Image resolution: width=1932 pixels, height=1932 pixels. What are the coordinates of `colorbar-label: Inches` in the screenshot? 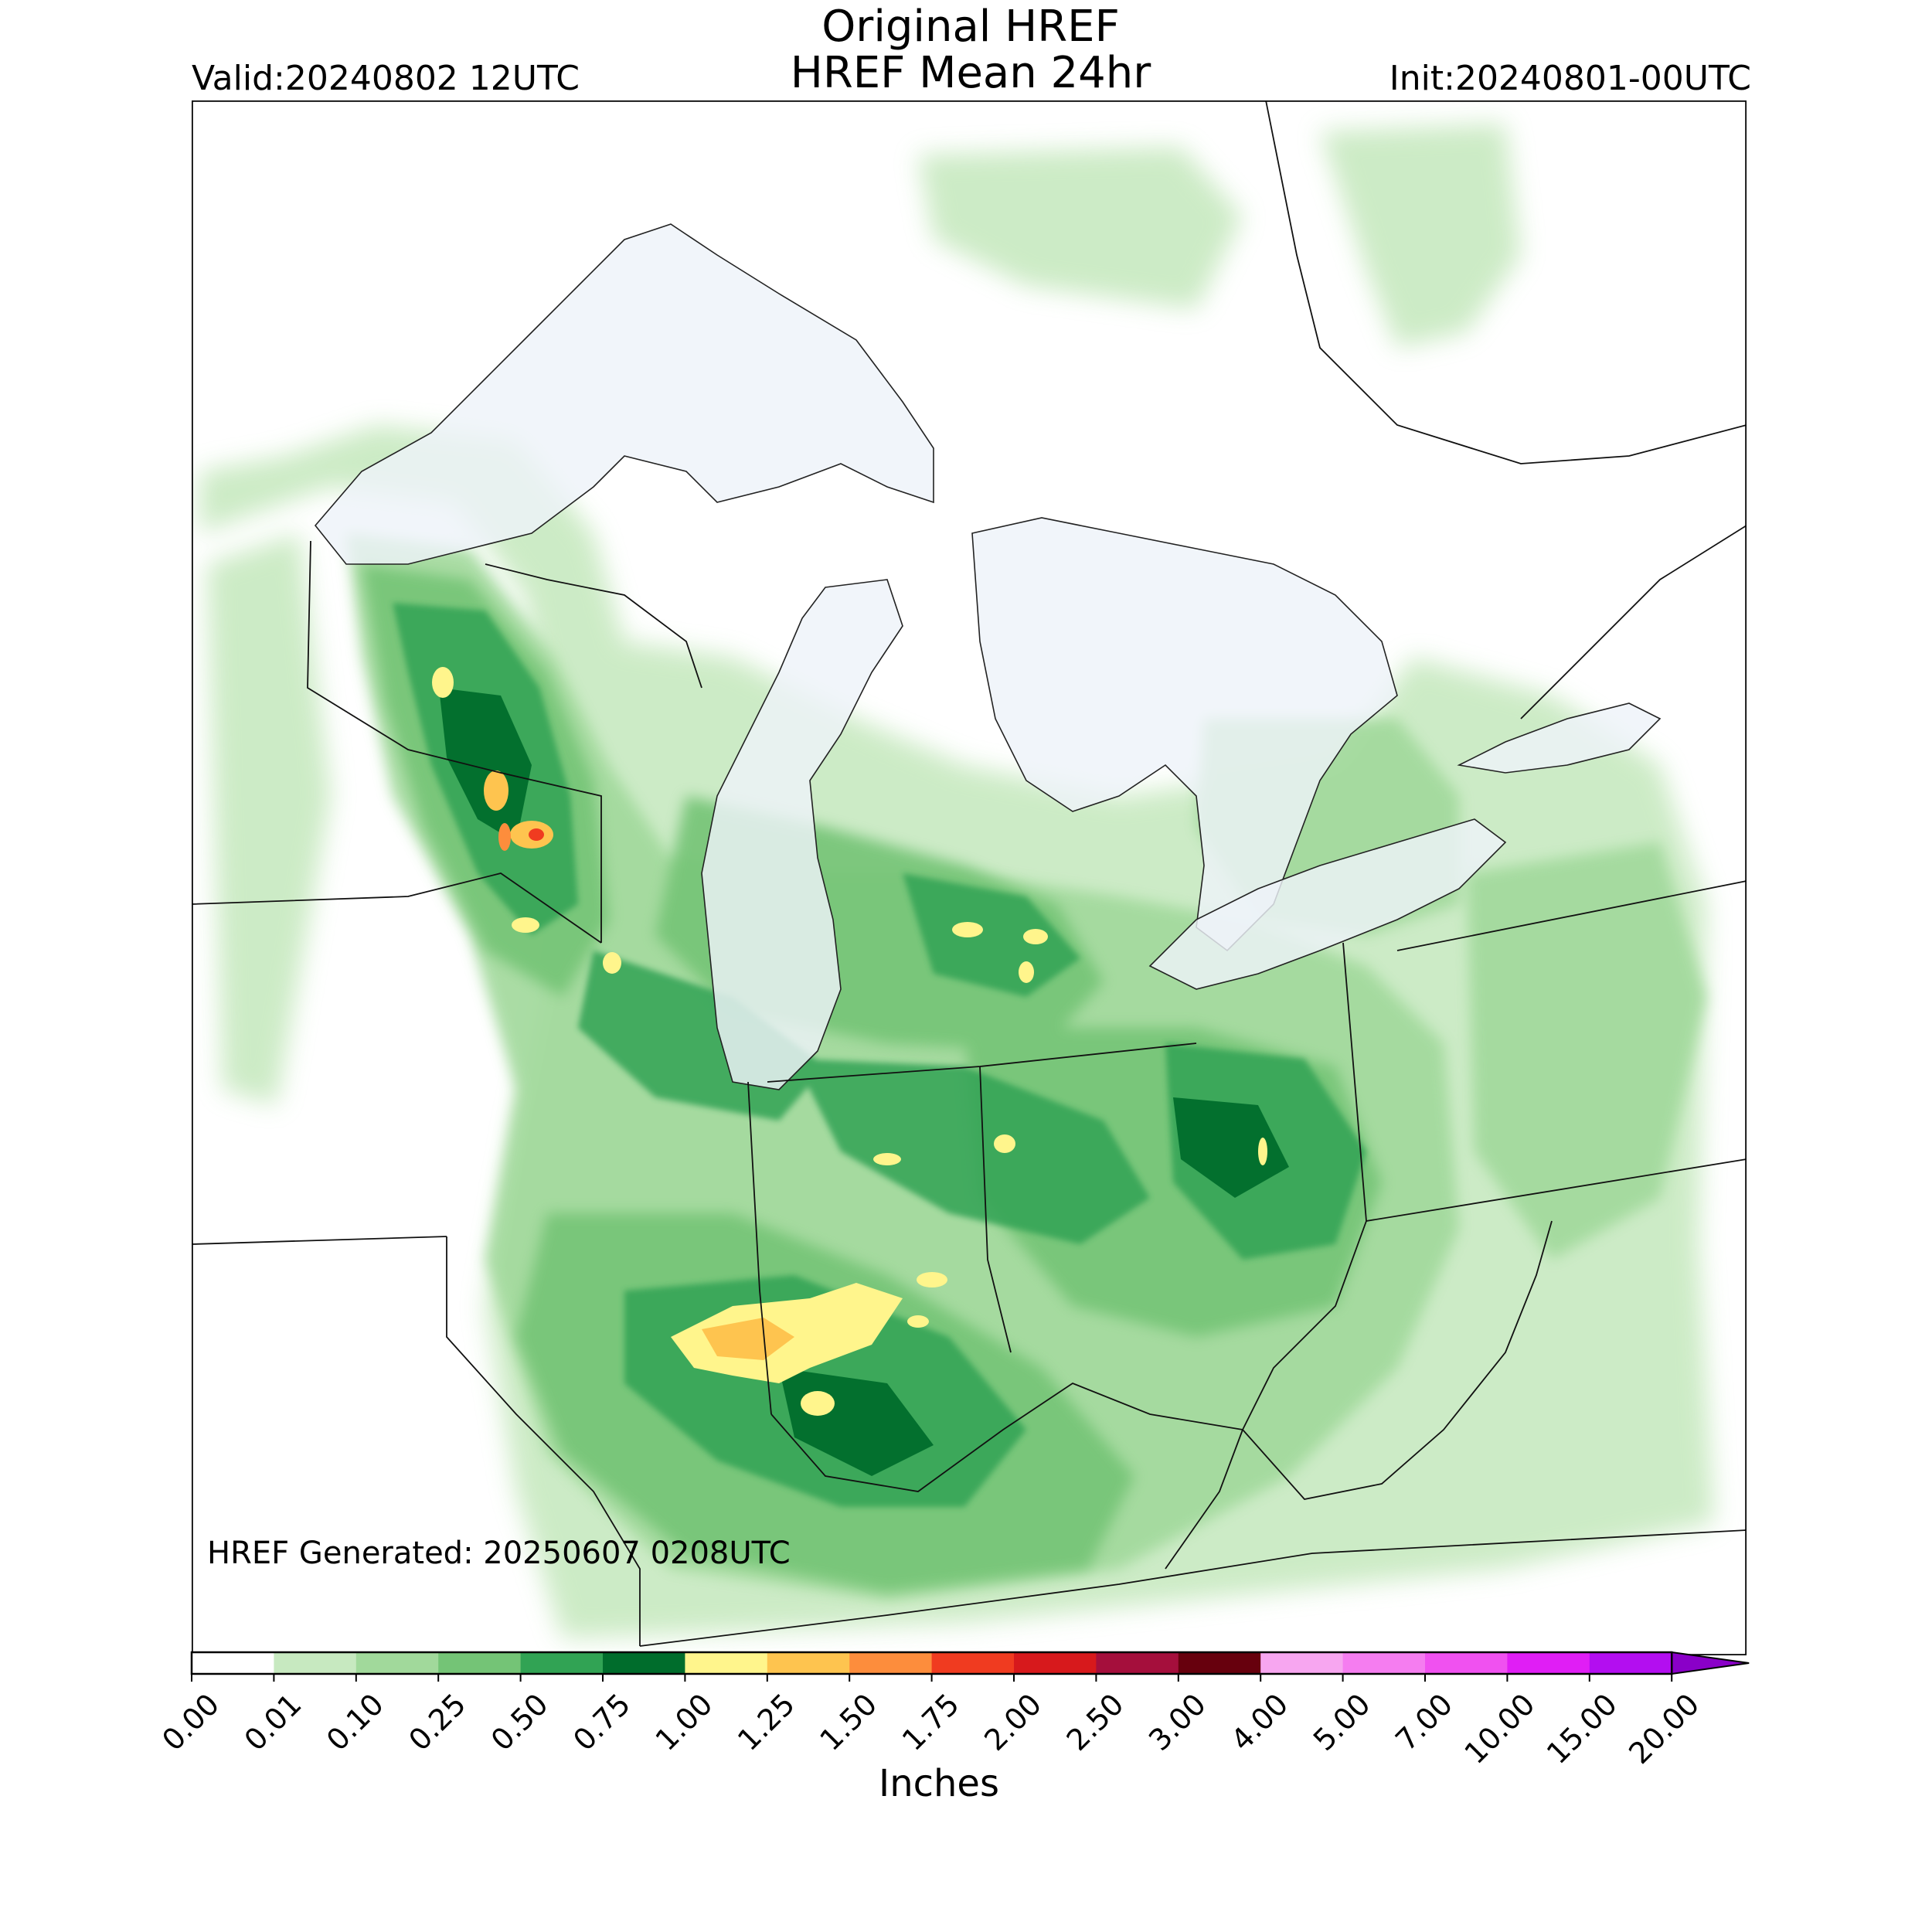 It's located at (939, 1784).